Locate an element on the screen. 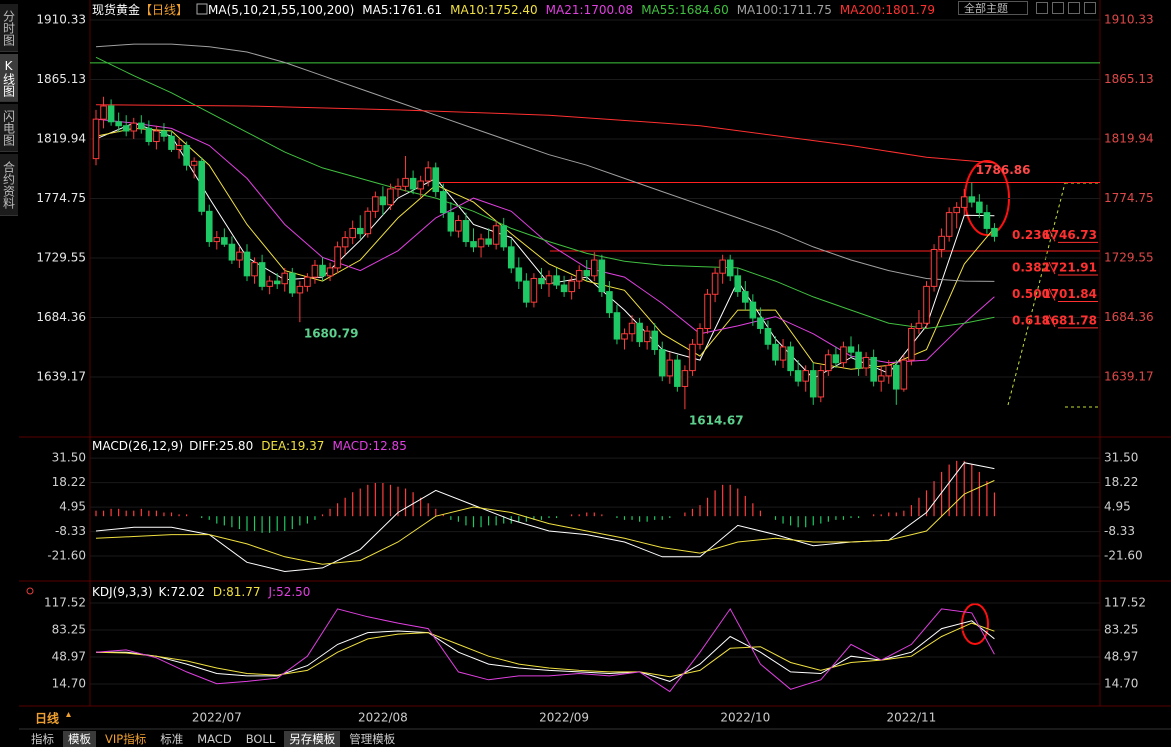  sidebar-tab: 闪电图 is located at coordinates (9, 128).